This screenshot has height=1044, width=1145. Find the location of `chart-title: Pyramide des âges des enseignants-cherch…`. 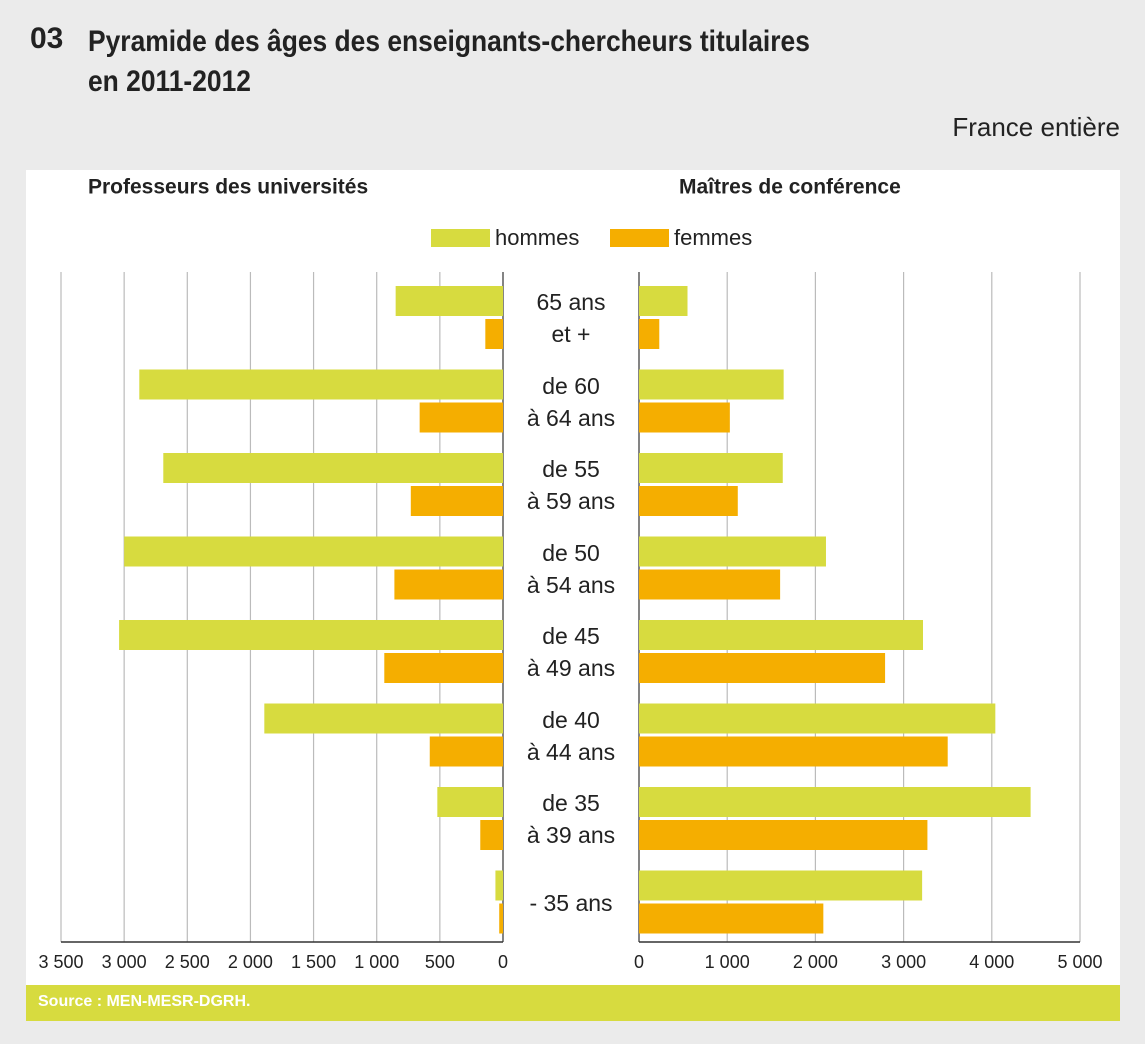

chart-title: Pyramide des âges des enseignants-cherch… is located at coordinates (449, 61).